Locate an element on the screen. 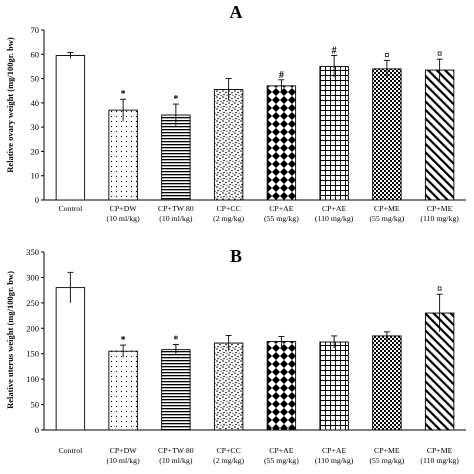  panel-letter: A is located at coordinates (236, 12).